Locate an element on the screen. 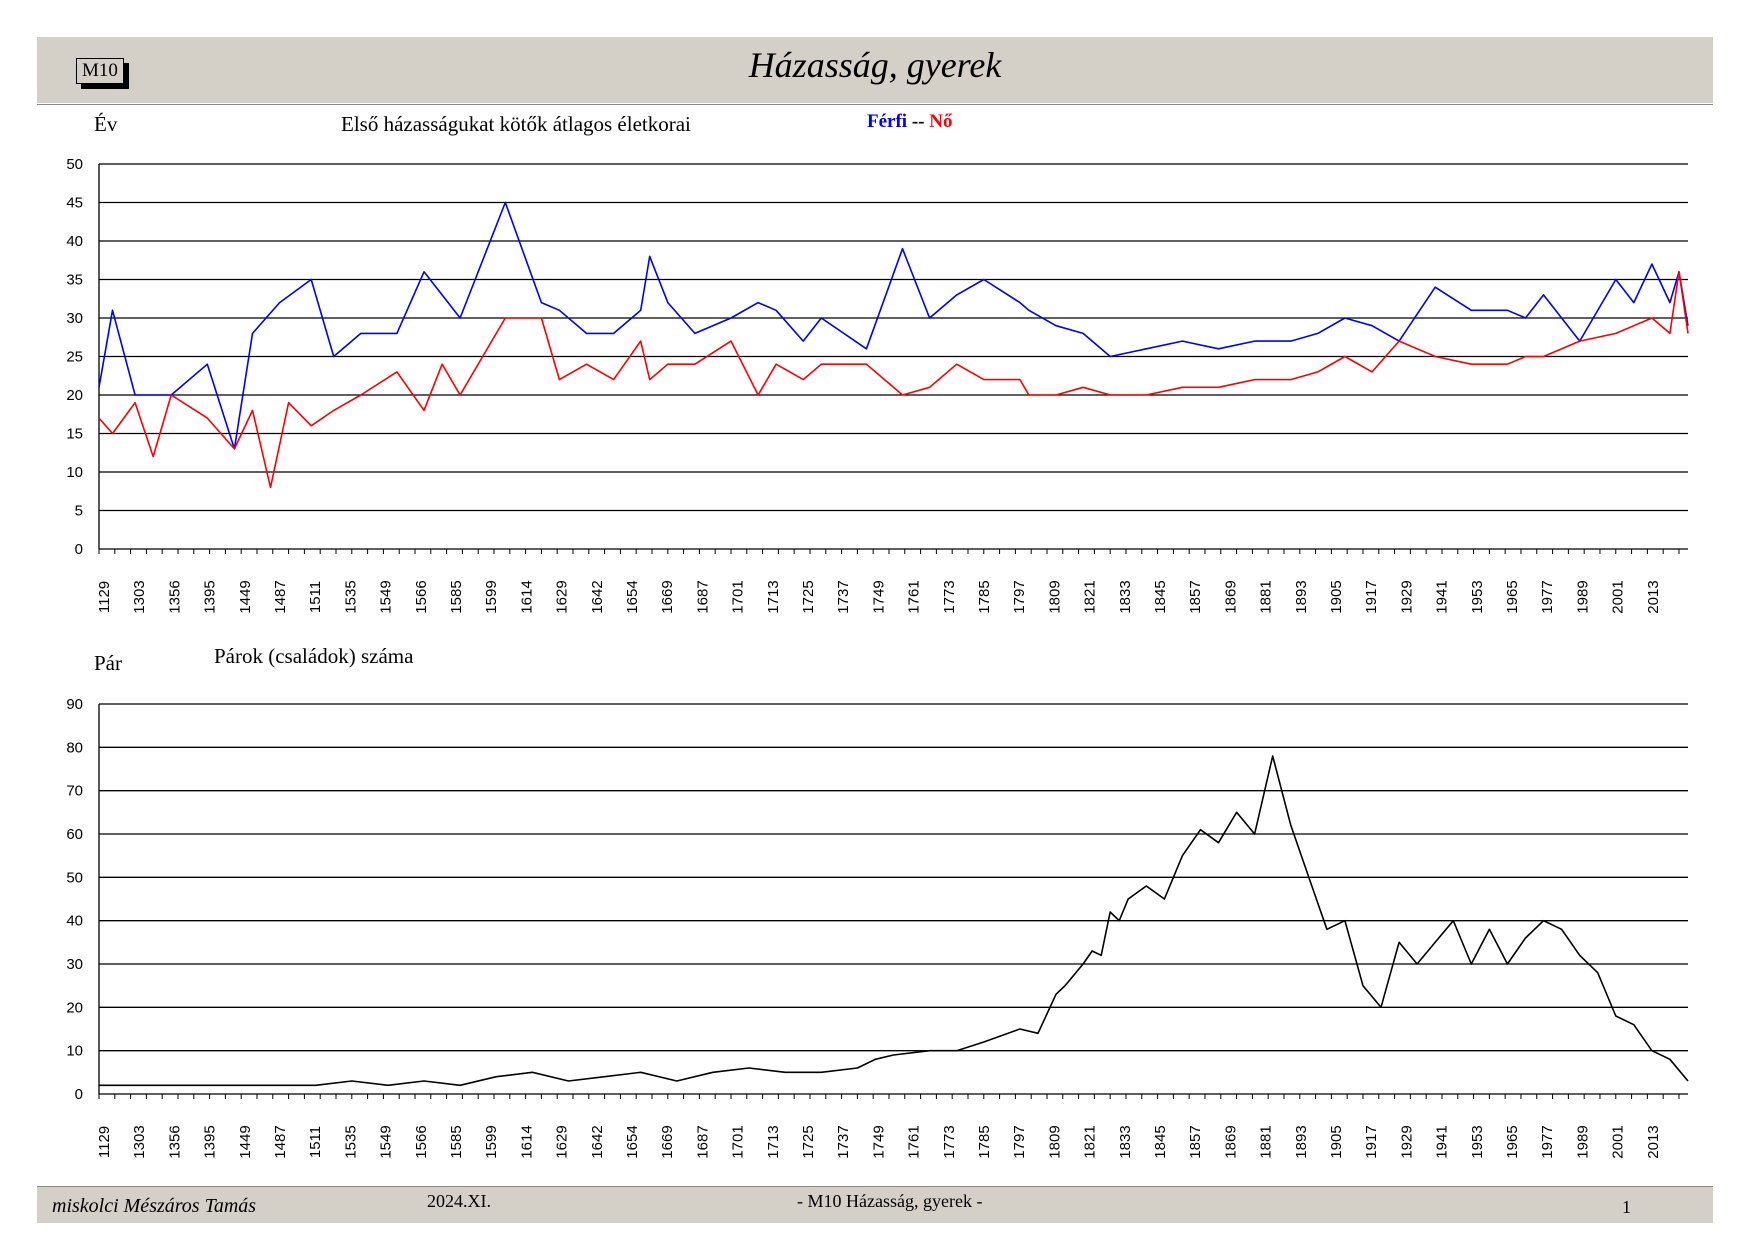 The image size is (1754, 1240). chart1-xtick-label: 1905 is located at coordinates (1336, 596).